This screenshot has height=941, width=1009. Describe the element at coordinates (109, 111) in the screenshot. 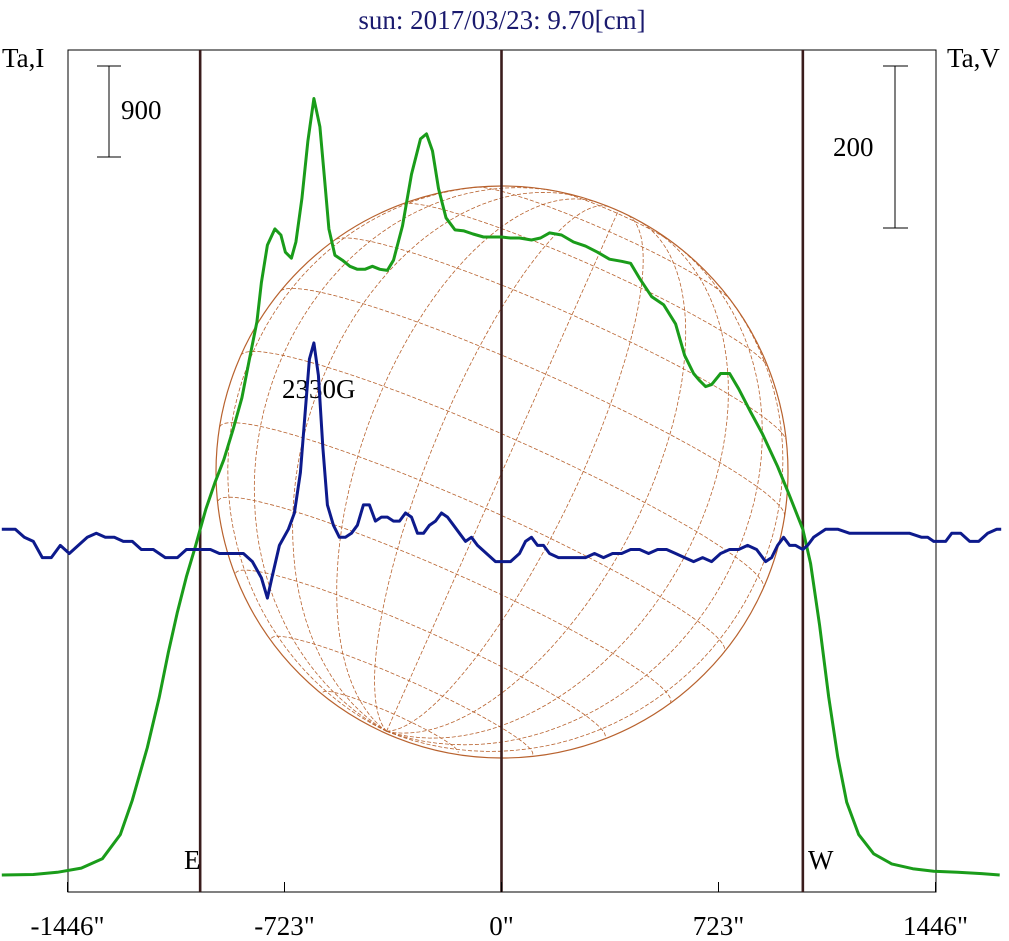

I see `scale-bar-left` at that location.